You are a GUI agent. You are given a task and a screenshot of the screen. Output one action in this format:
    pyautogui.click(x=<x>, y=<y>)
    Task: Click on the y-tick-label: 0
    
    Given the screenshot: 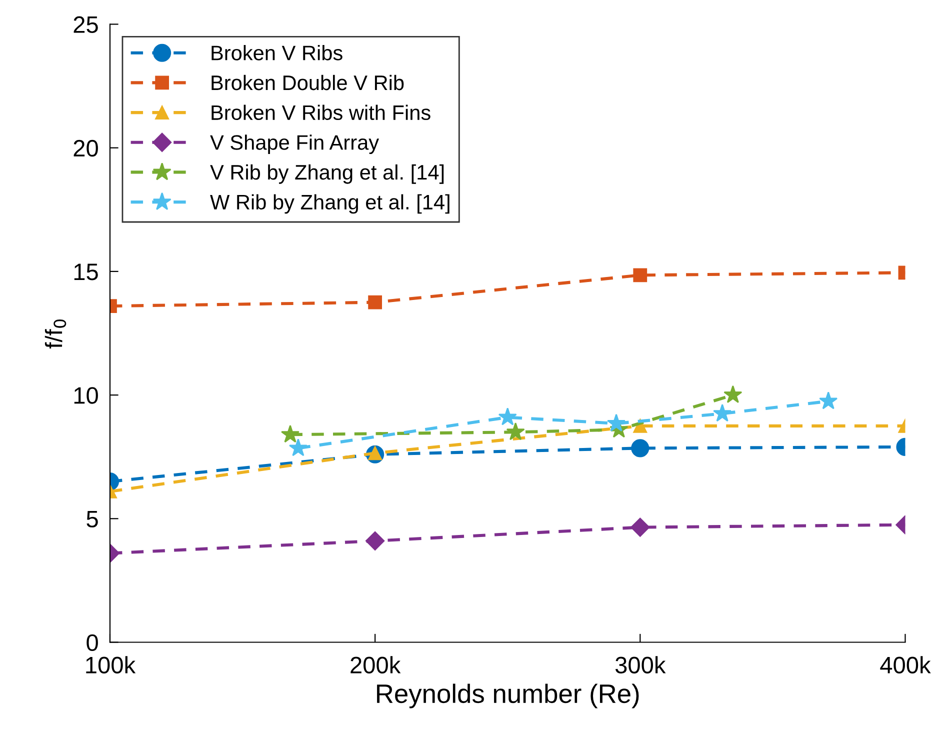 What is the action you would take?
    pyautogui.click(x=92, y=643)
    